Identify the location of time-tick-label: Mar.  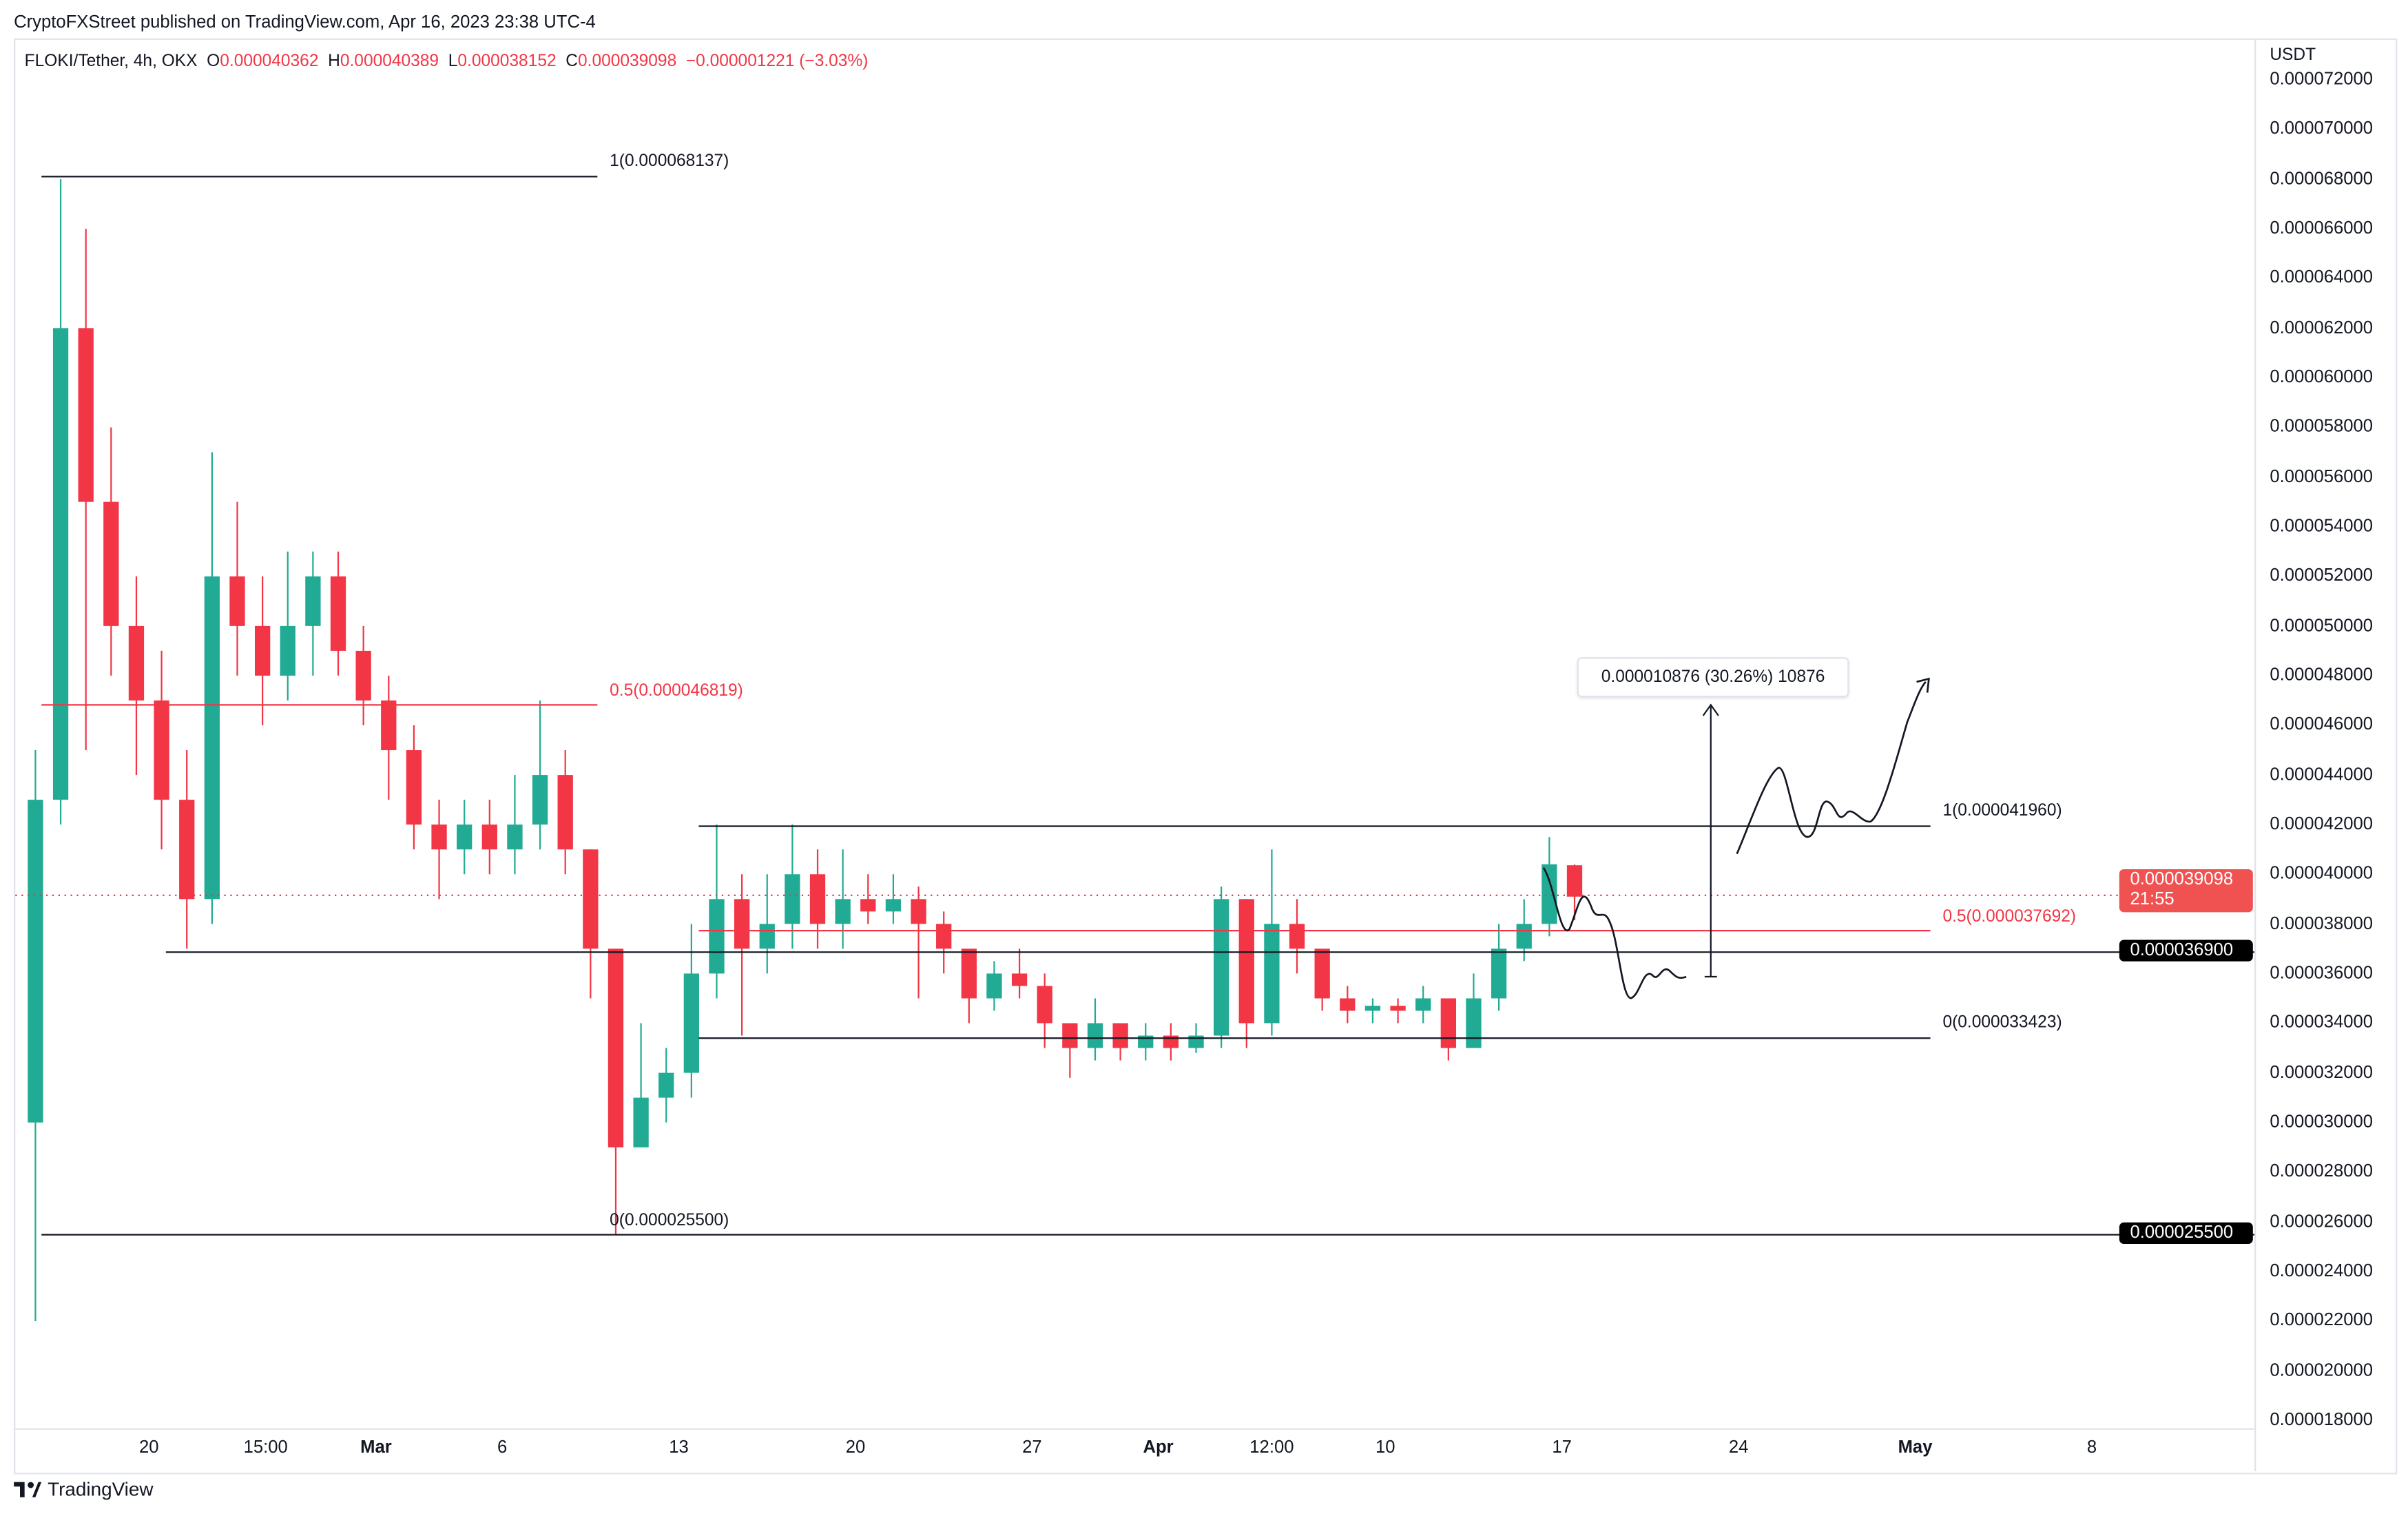
(376, 1448).